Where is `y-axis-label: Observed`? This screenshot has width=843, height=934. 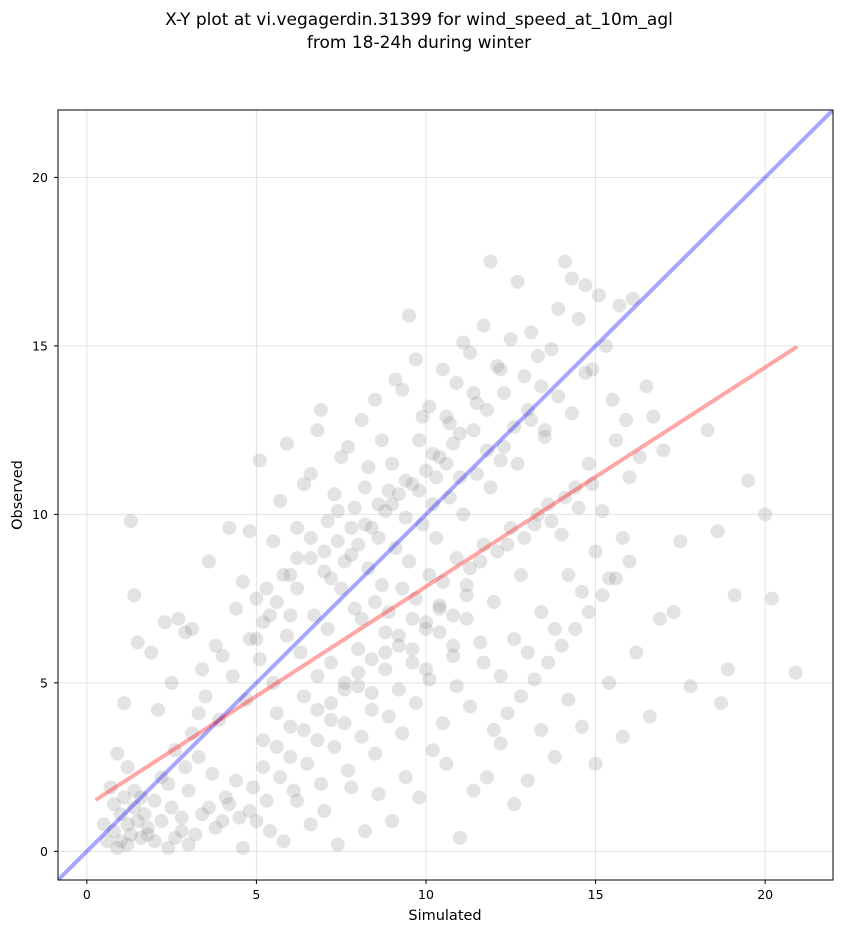
y-axis-label: Observed is located at coordinates (18, 495).